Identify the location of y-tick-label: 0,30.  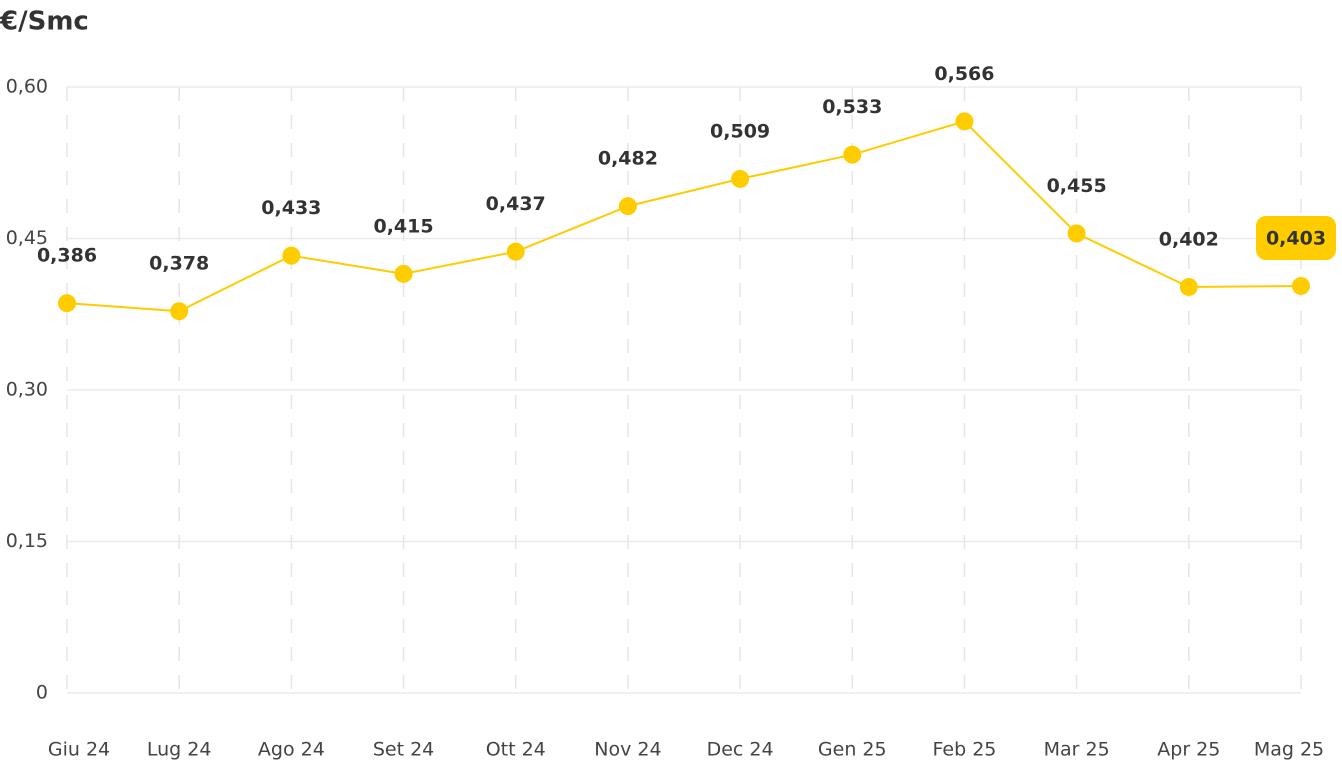
(27, 390).